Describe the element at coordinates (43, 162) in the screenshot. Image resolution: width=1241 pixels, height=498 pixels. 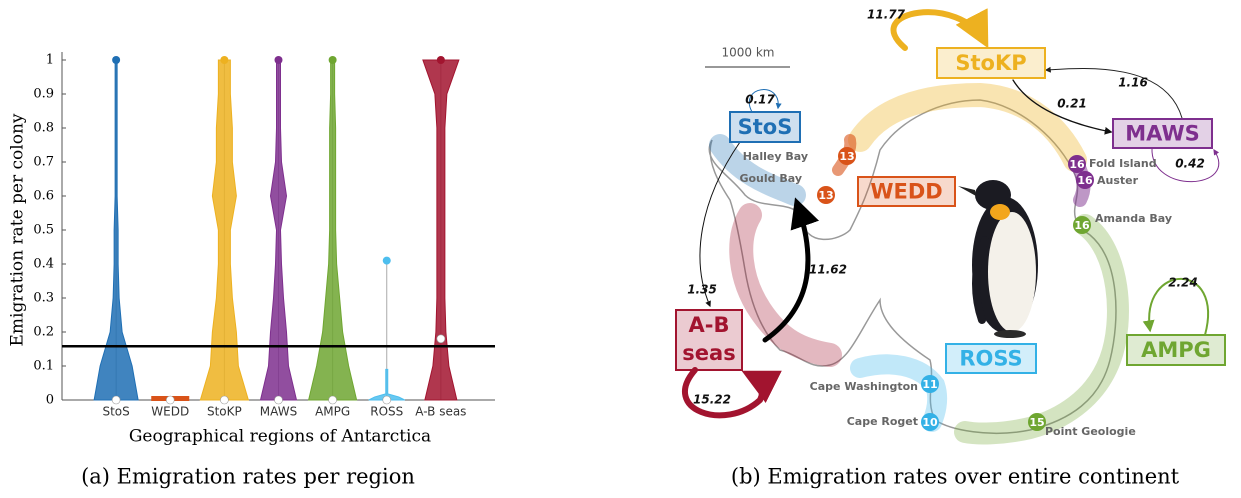
I see `y-tick-label: 0.7` at that location.